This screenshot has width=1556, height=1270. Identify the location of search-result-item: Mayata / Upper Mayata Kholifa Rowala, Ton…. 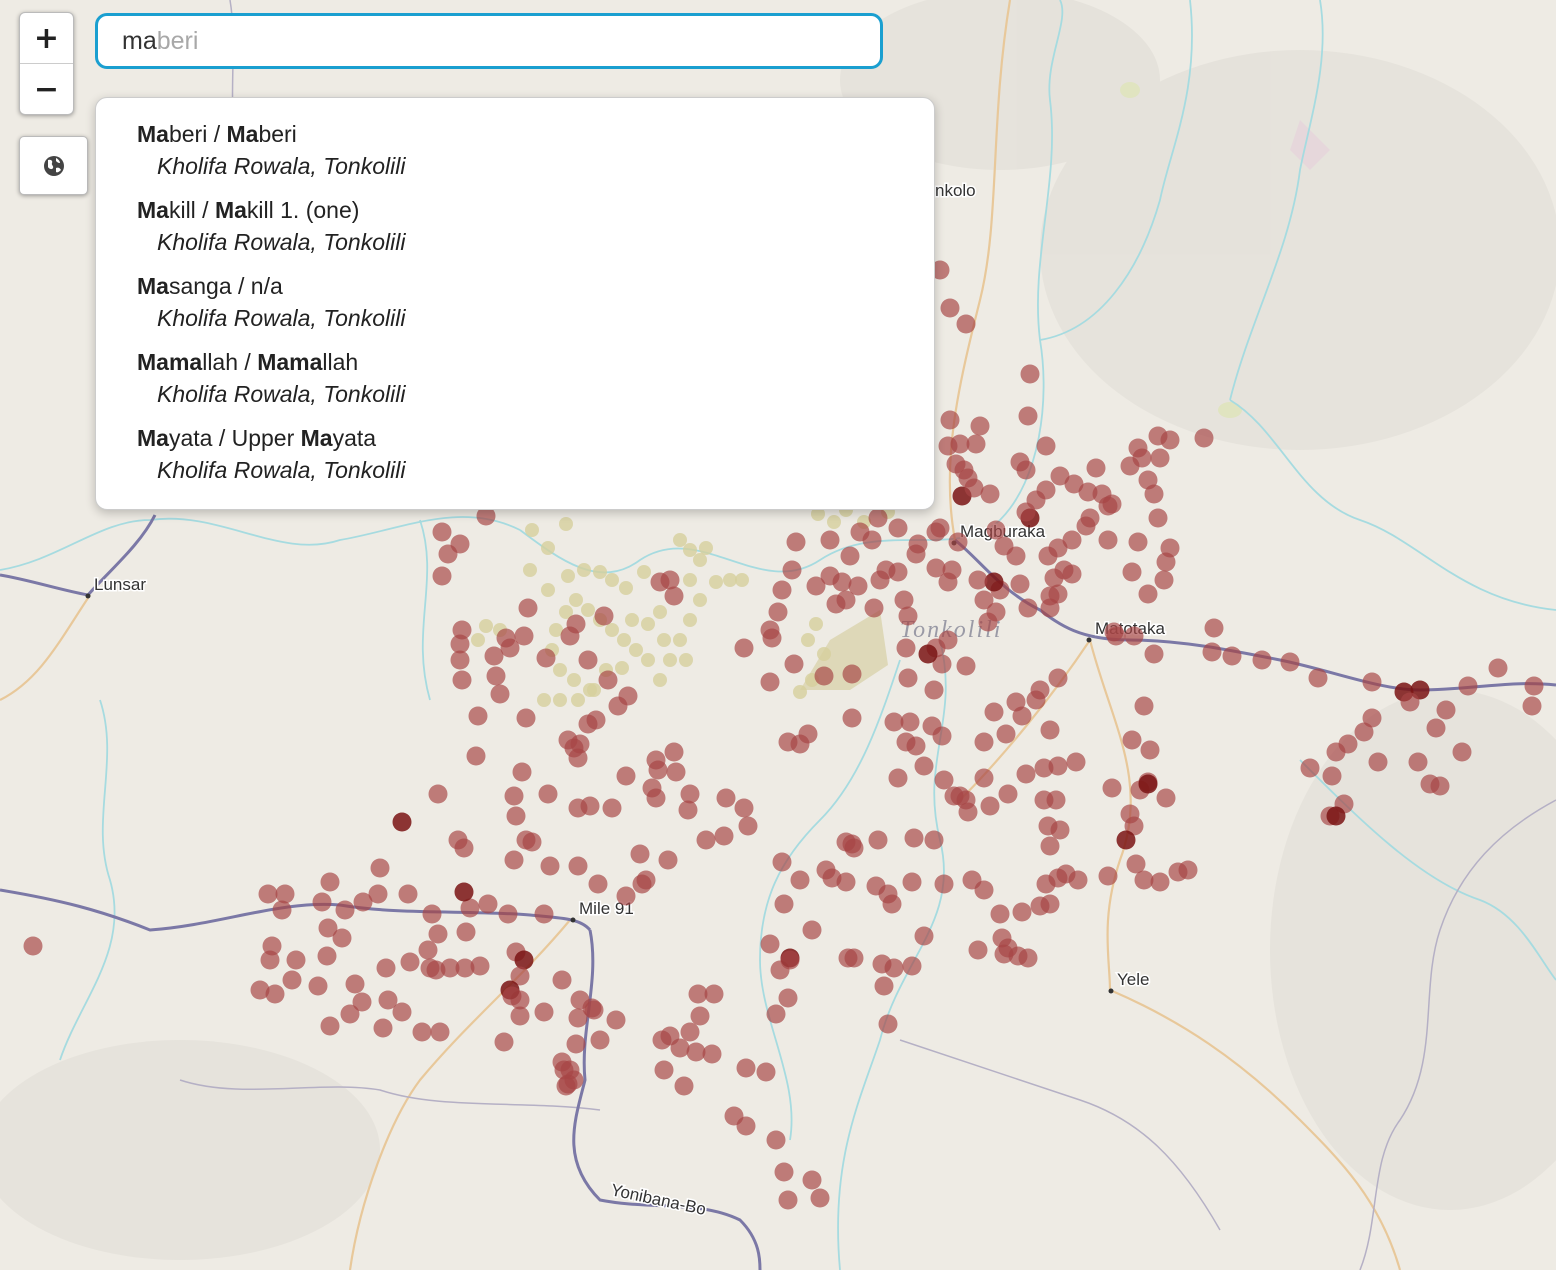
(515, 460).